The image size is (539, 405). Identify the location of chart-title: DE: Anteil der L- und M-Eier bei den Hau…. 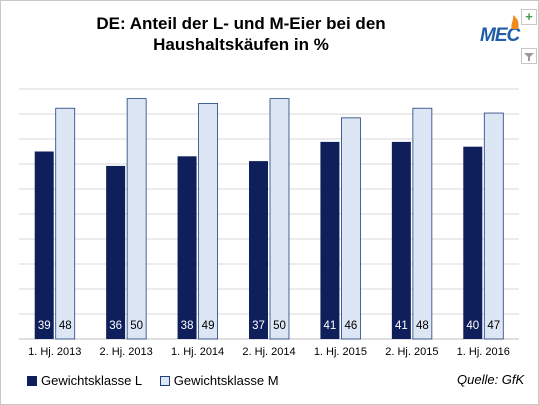
(241, 34).